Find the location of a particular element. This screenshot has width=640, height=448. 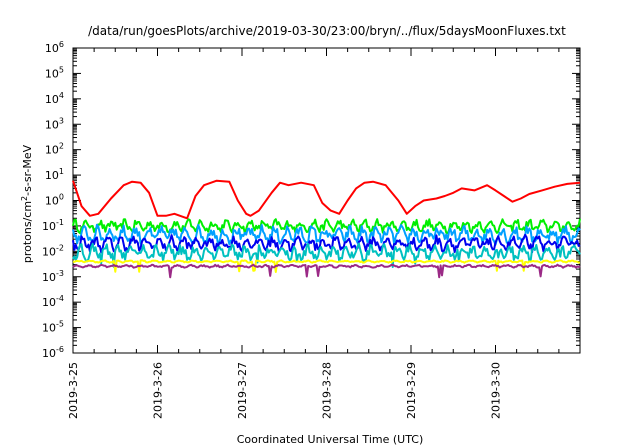

y-tick-label-exp: 5 is located at coordinates (61, 69).